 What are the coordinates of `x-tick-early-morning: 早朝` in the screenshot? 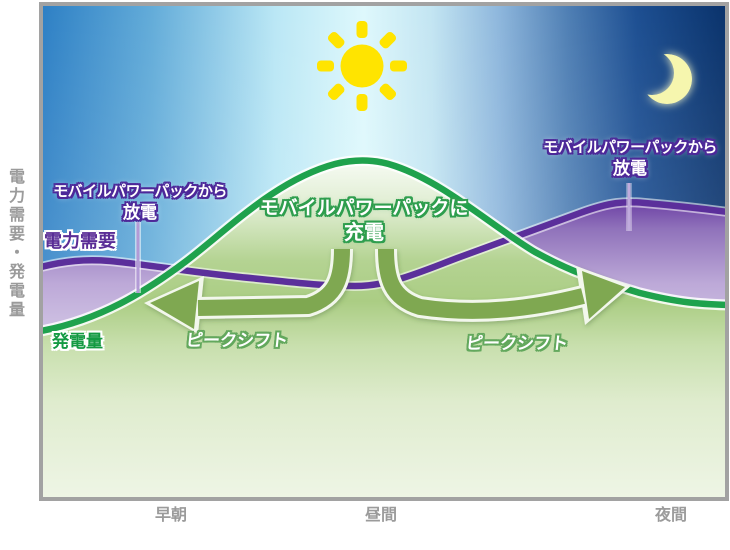 It's located at (170, 515).